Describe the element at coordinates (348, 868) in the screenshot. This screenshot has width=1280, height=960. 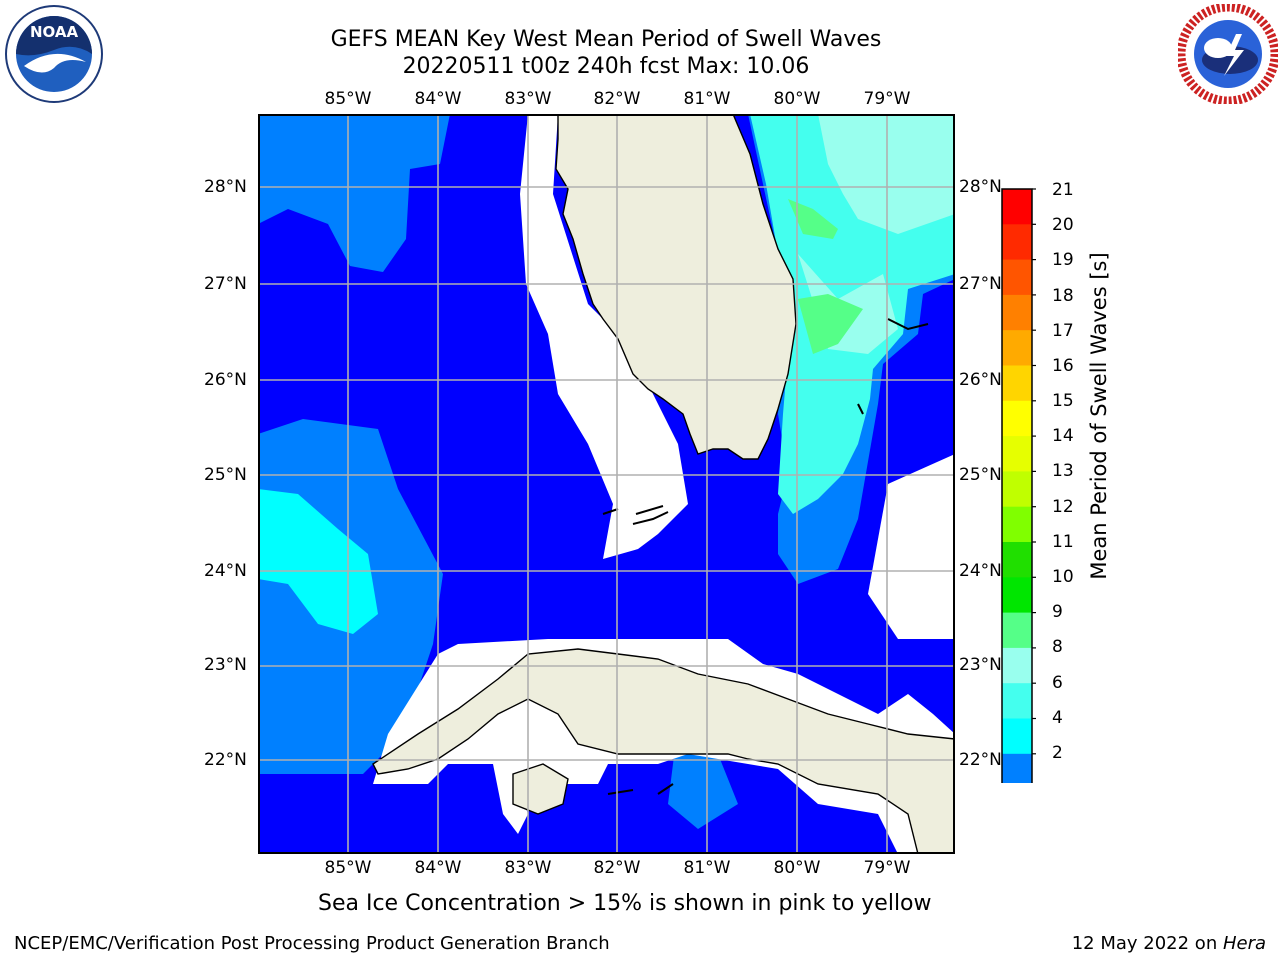
I see `lon-label-bottom: 85°W` at that location.